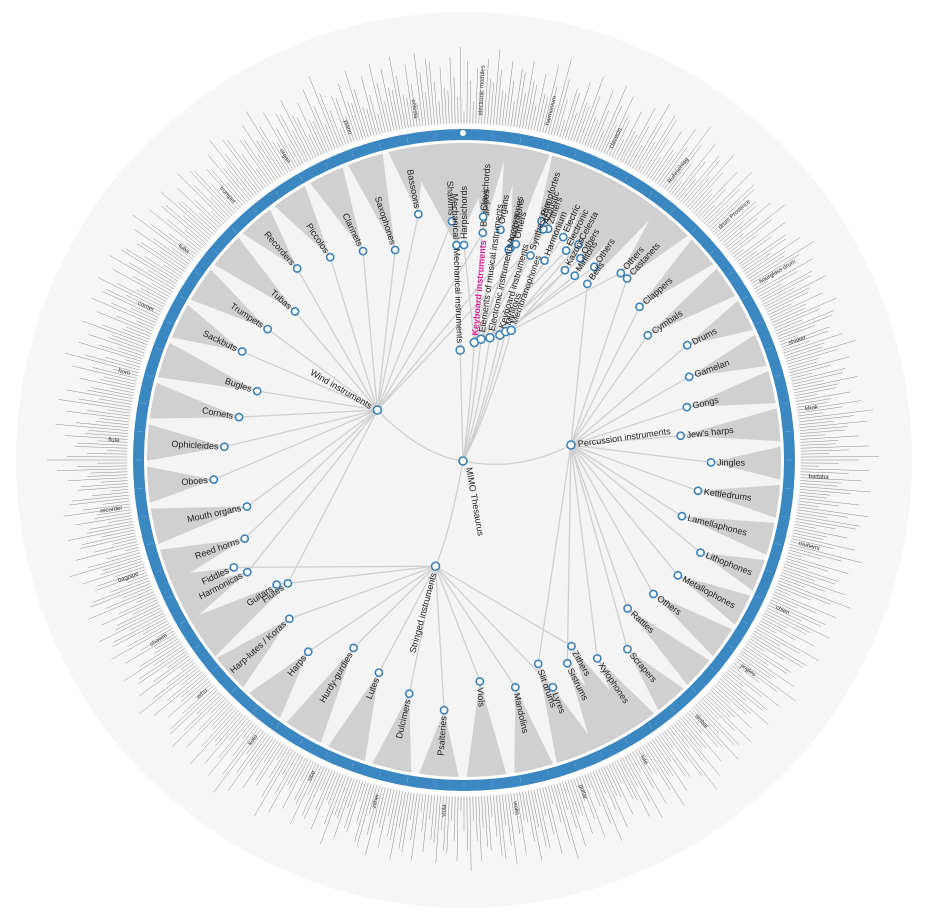 Image resolution: width=928 pixels, height=918 pixels. Describe the element at coordinates (363, 251) in the screenshot. I see `node-clarinets` at that location.